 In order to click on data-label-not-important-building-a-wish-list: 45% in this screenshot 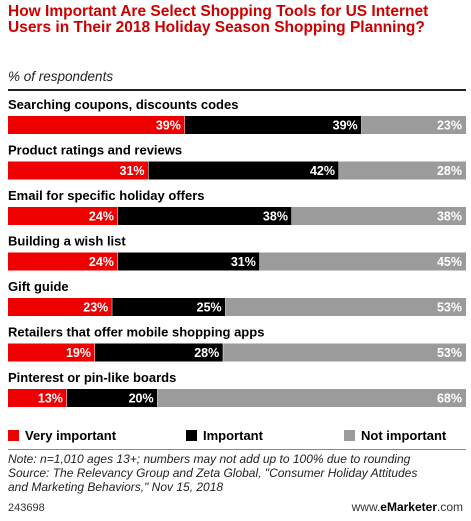, I will do `click(449, 262)`.